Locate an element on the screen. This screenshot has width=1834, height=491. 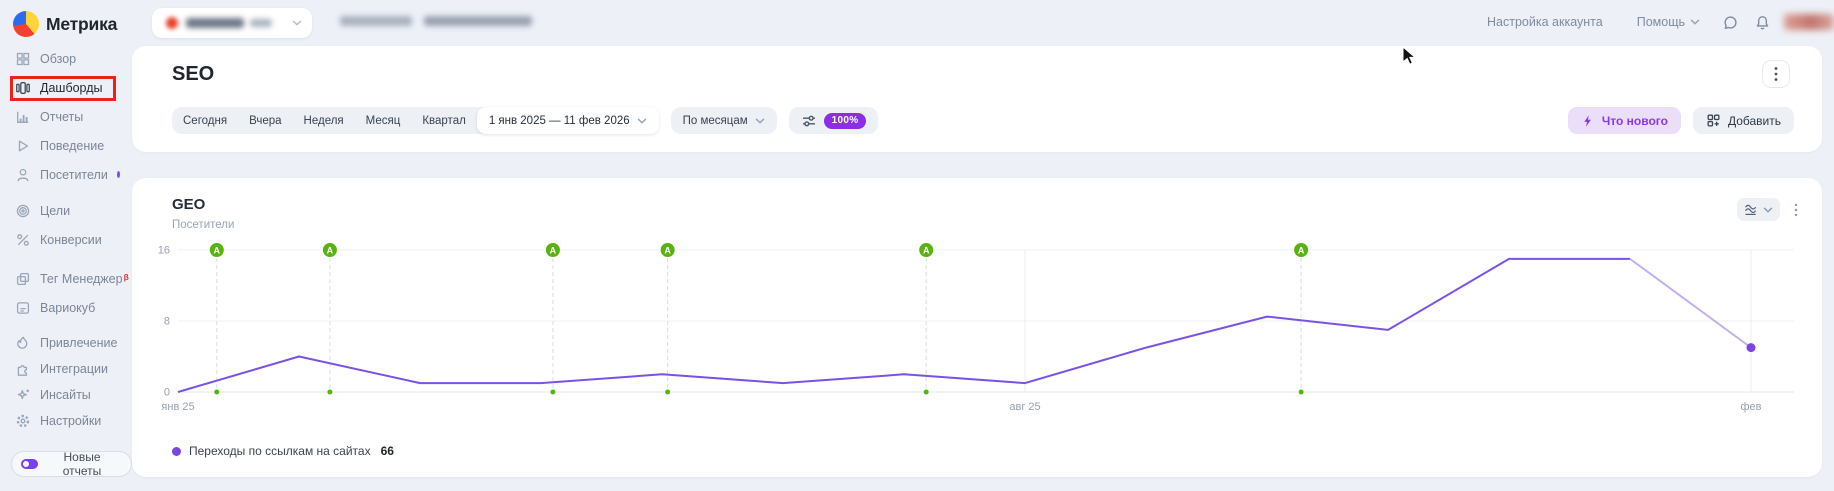
user-account-redacted is located at coordinates (1809, 22).